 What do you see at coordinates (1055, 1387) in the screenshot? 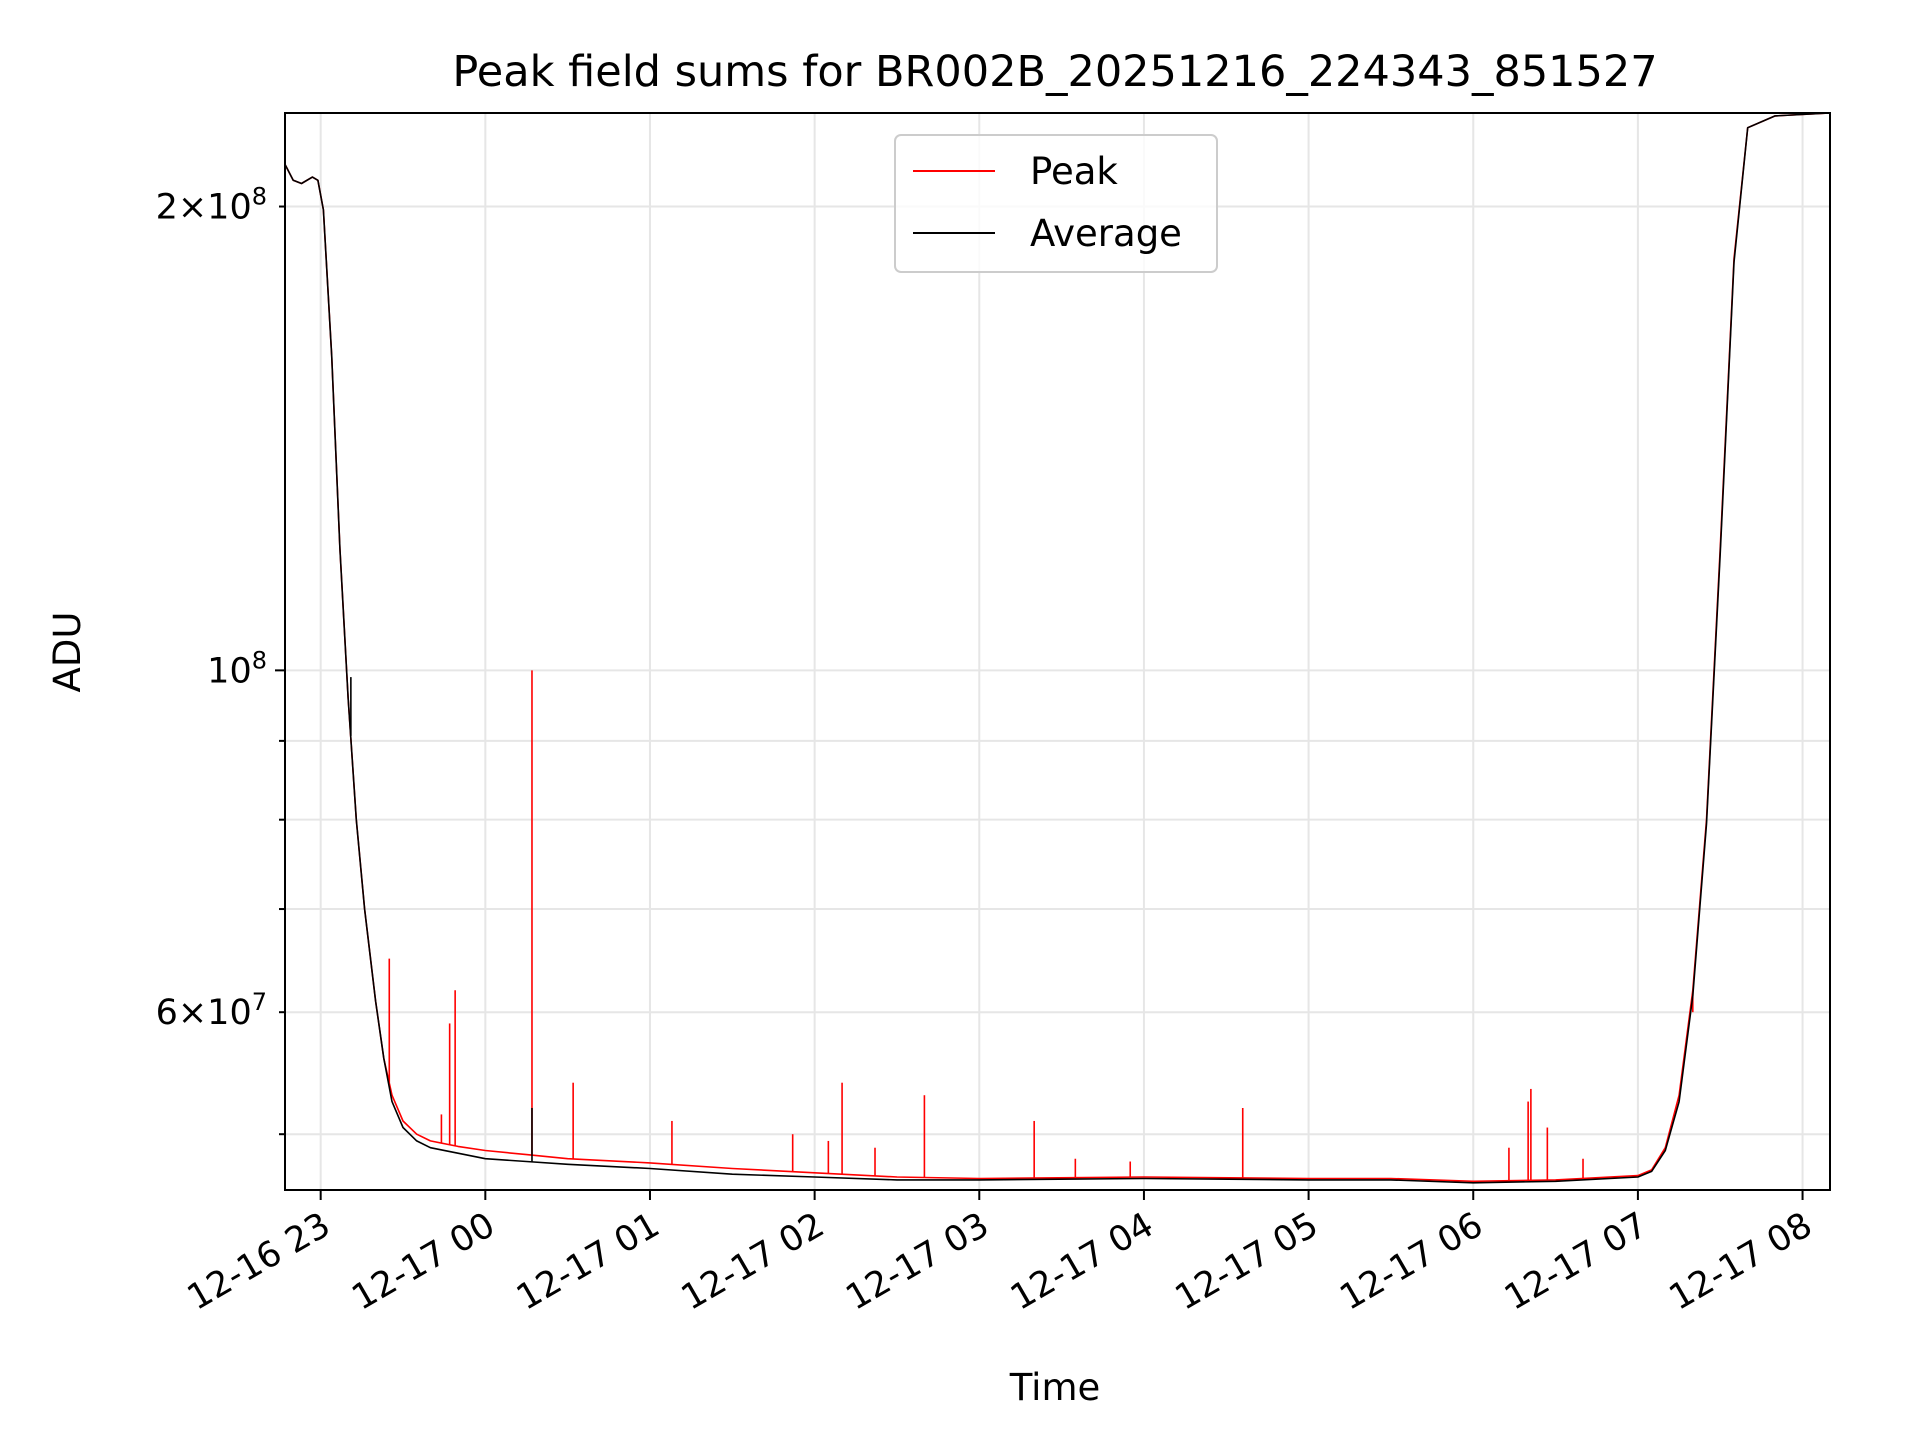
I see `x-axis-label: Time` at bounding box center [1055, 1387].